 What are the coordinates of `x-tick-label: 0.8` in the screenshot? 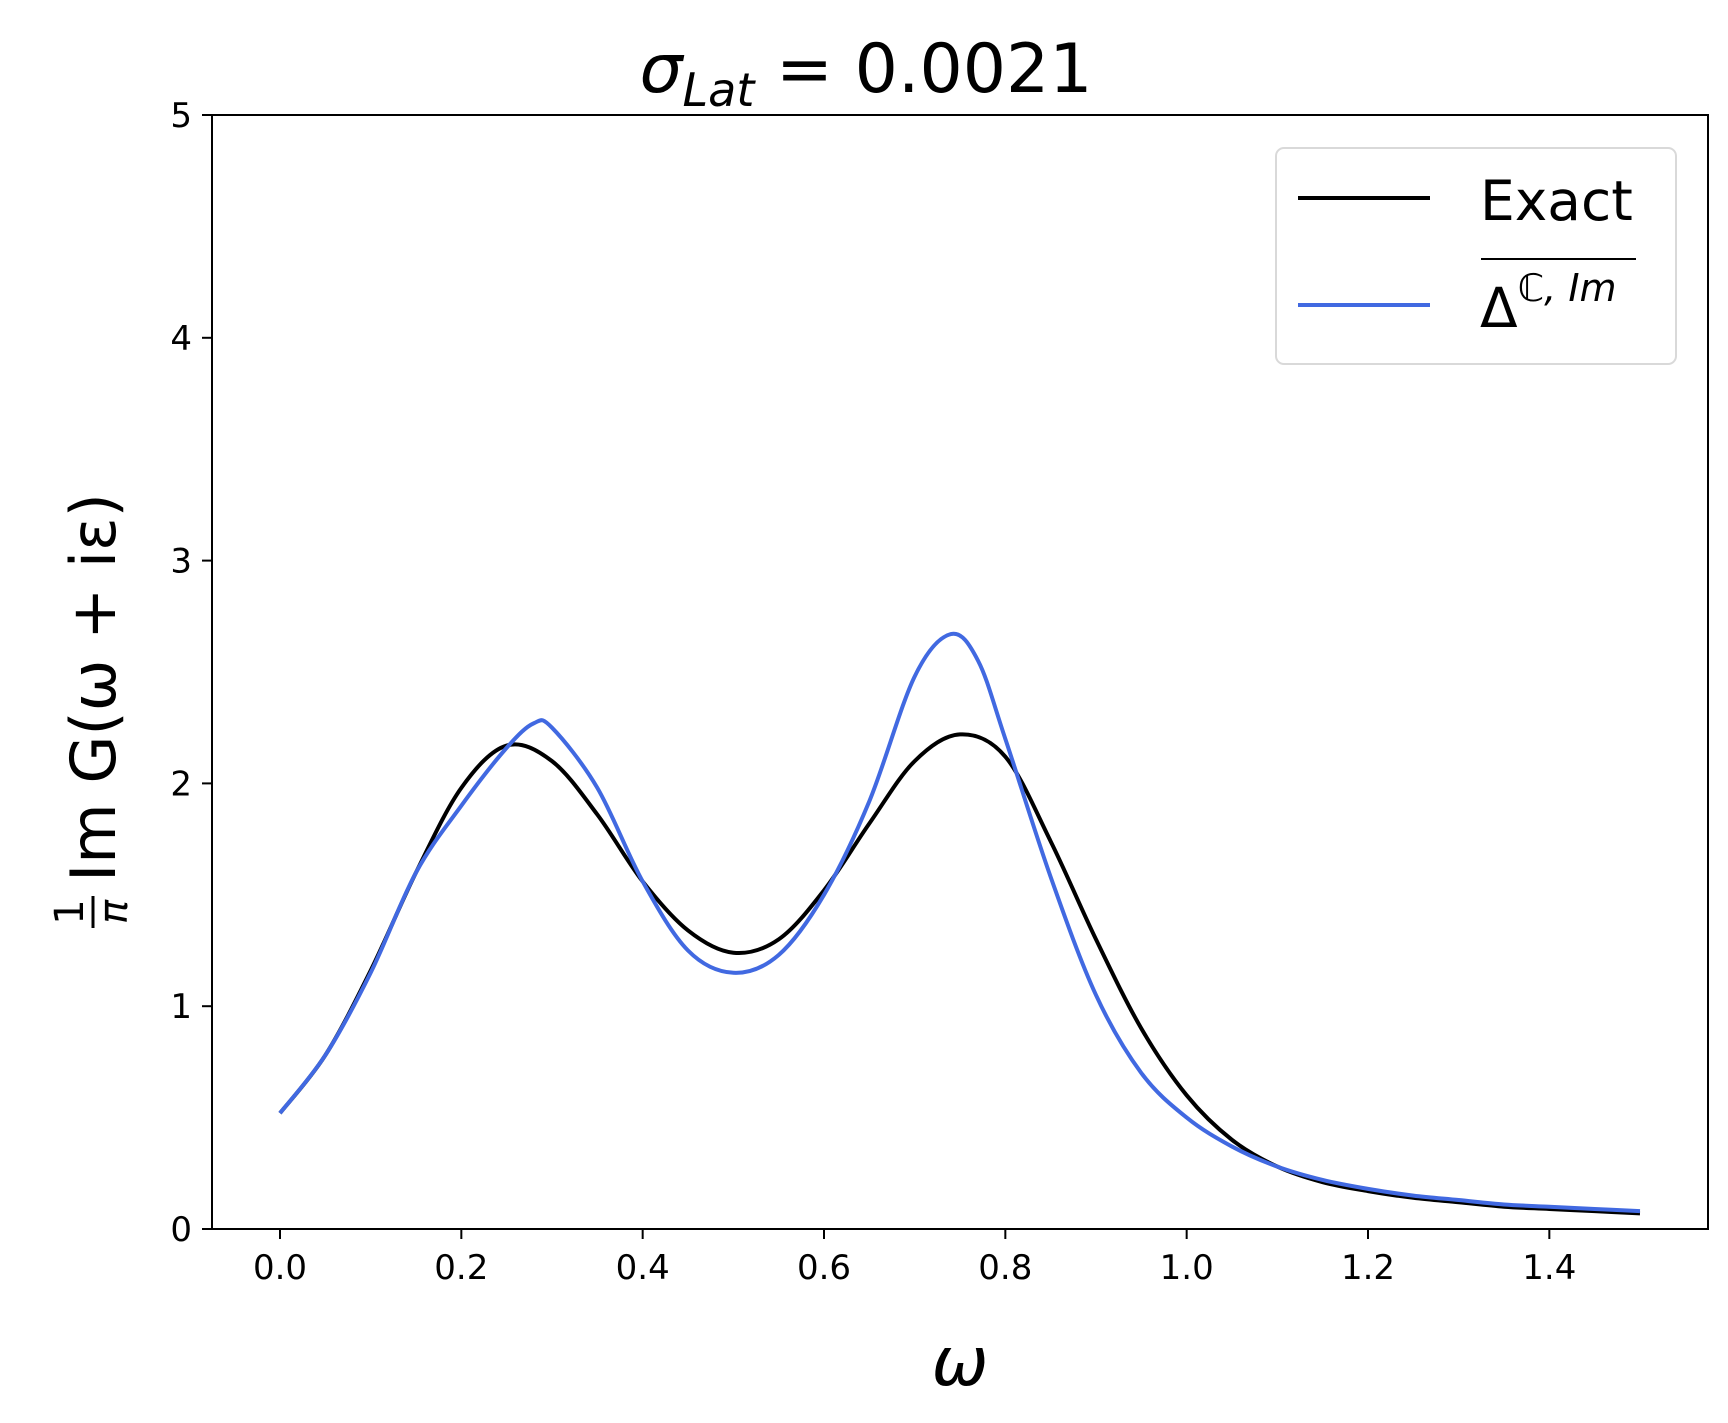 It's located at (1005, 1268).